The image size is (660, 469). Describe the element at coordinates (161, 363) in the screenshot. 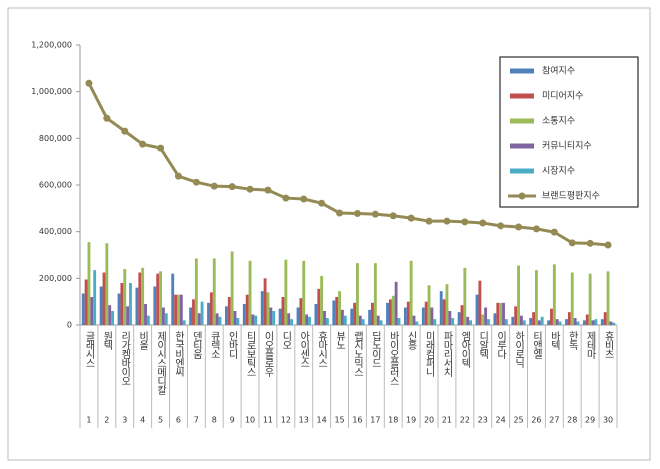

I see `x-tick-label: 제이시스메디칼` at that location.